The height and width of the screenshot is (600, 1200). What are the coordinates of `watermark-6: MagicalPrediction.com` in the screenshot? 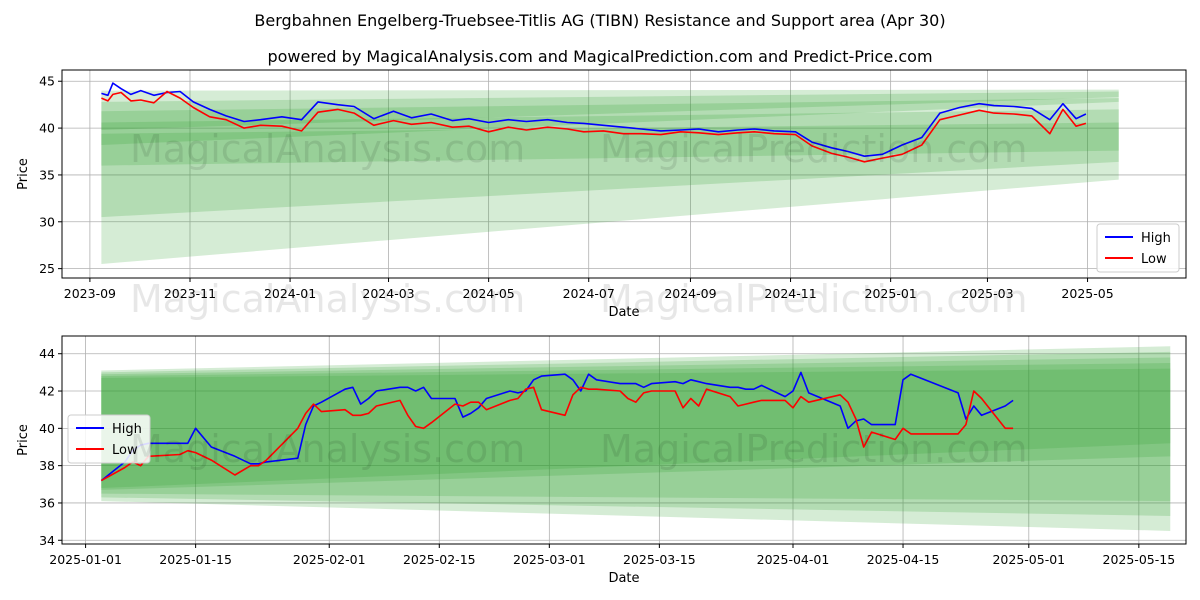 It's located at (814, 449).